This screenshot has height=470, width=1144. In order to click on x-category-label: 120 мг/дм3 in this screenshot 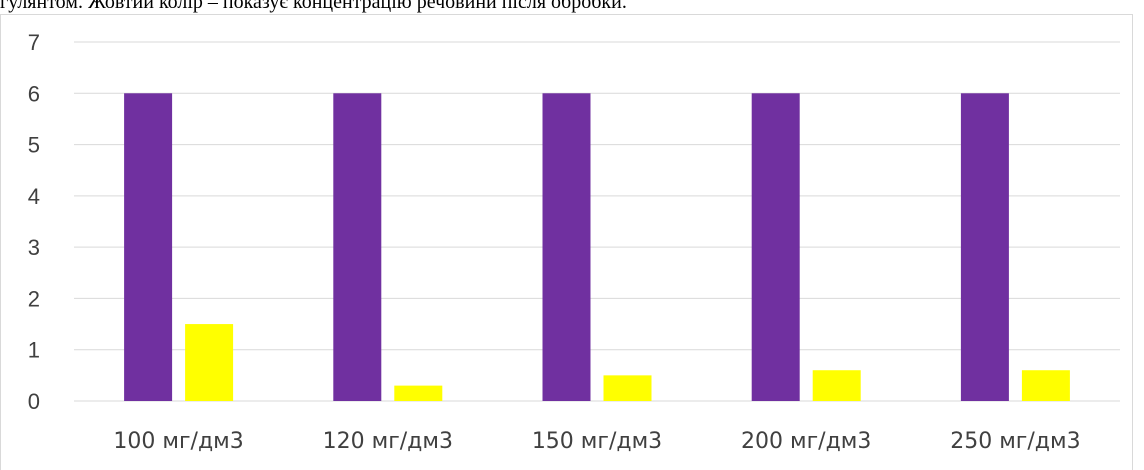, I will do `click(388, 441)`.